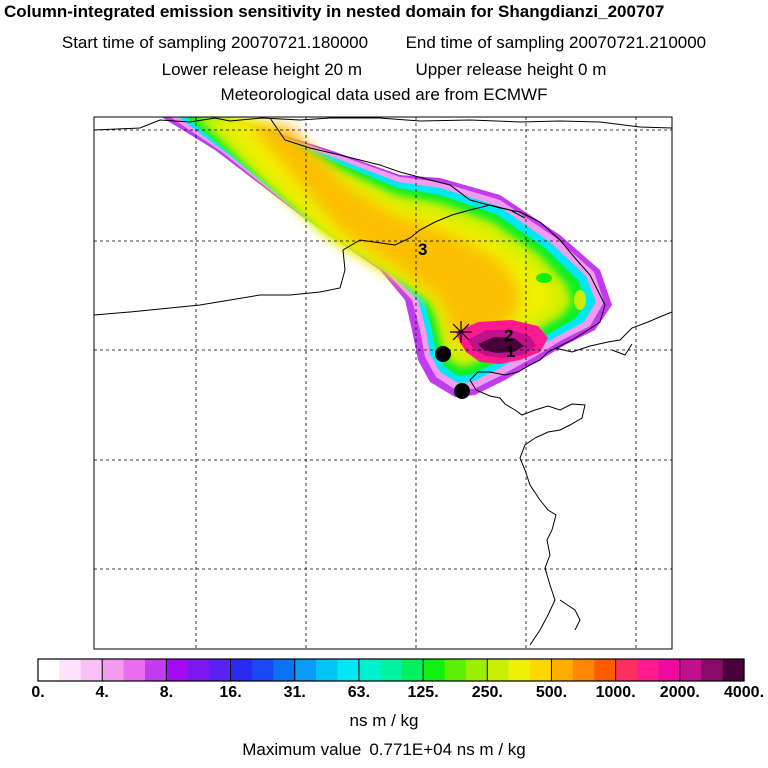 Image resolution: width=768 pixels, height=768 pixels. I want to click on release-site-star, so click(461, 332).